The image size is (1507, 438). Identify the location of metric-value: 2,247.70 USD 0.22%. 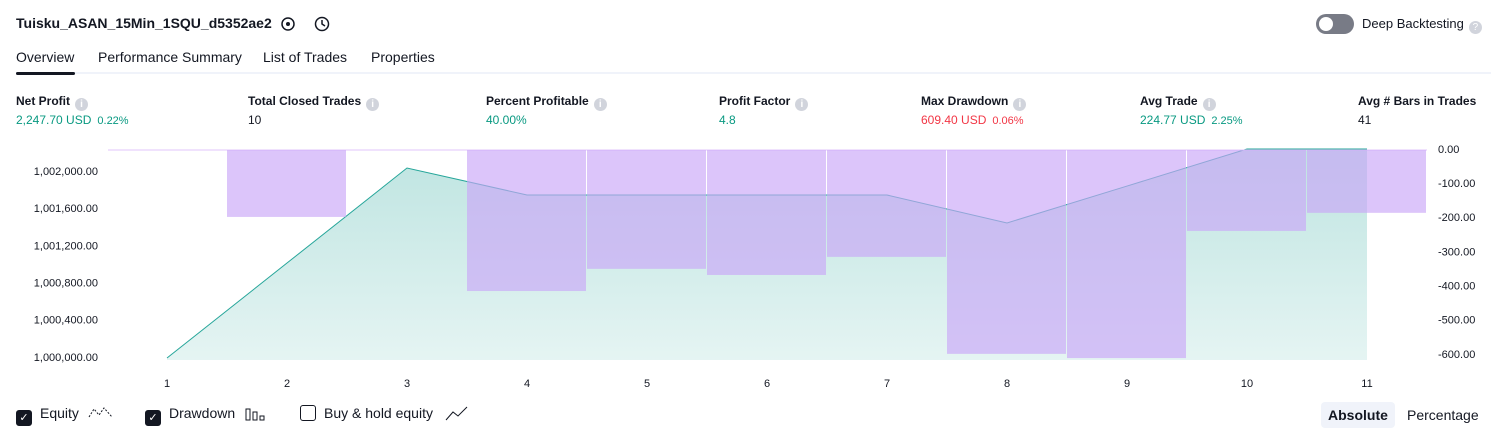
(72, 120).